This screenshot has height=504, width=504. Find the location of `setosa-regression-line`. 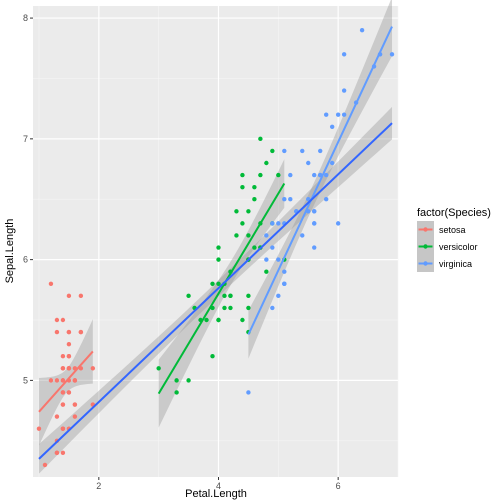

setosa-regression-line is located at coordinates (66, 381).